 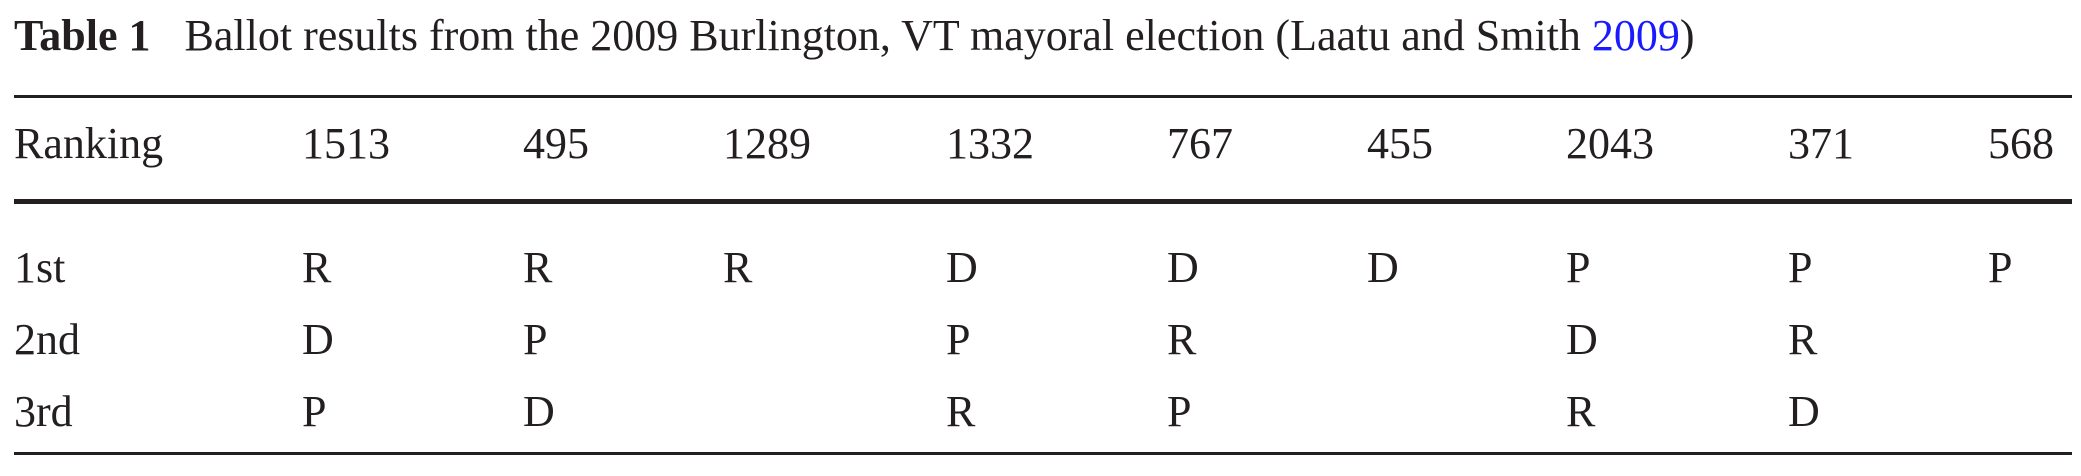 I want to click on header-count: 1332, so click(x=990, y=143).